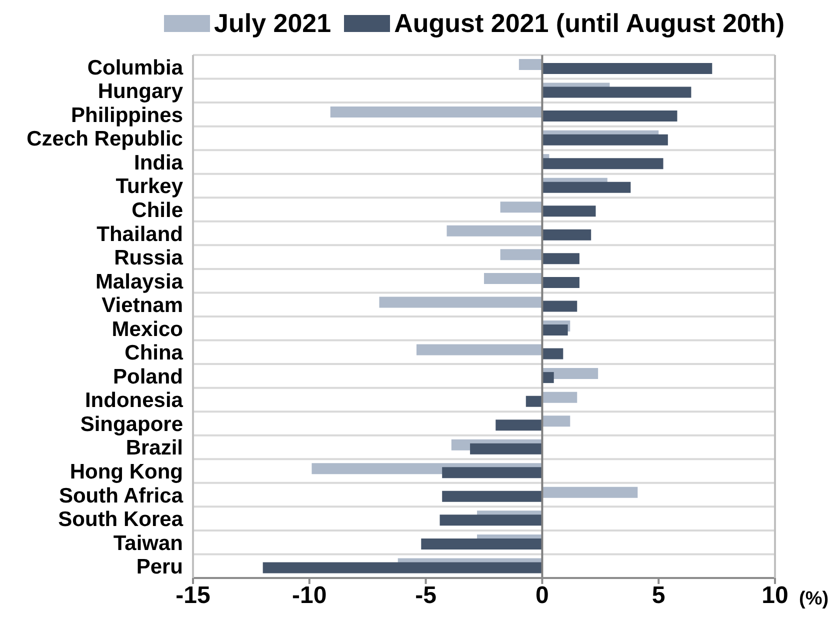  I want to click on y-tick-label: Czech Republic, so click(105, 139).